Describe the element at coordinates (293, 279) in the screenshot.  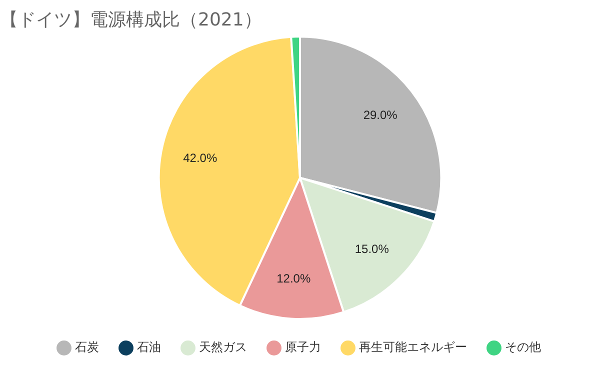
I see `data-label: 12.0%` at that location.